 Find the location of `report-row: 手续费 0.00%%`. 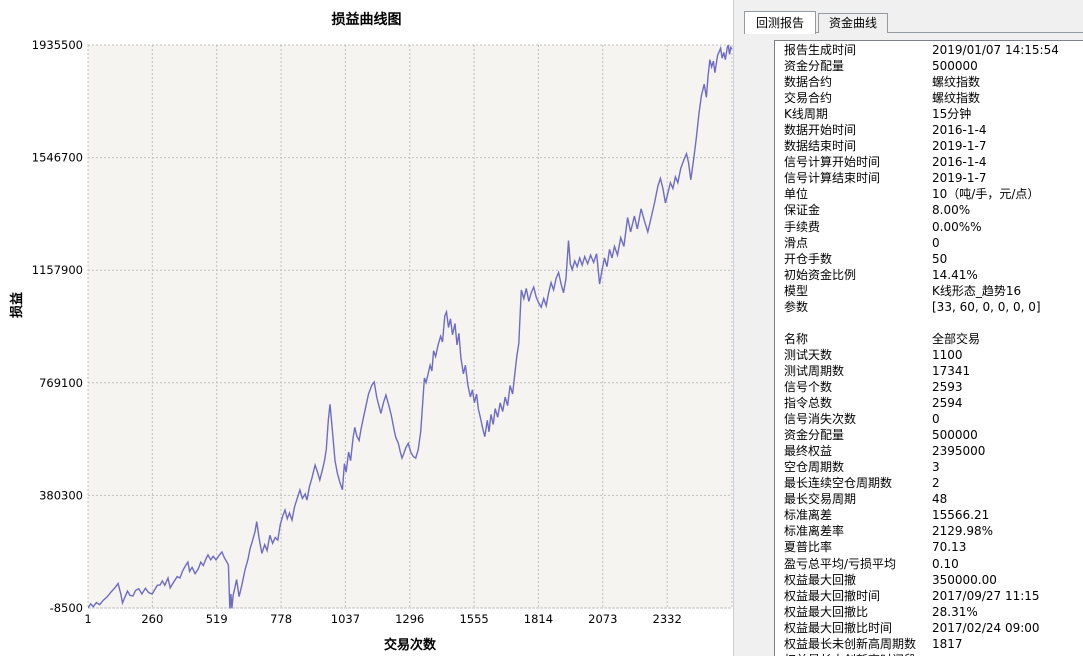

report-row: 手续费 0.00%% is located at coordinates (933, 228).